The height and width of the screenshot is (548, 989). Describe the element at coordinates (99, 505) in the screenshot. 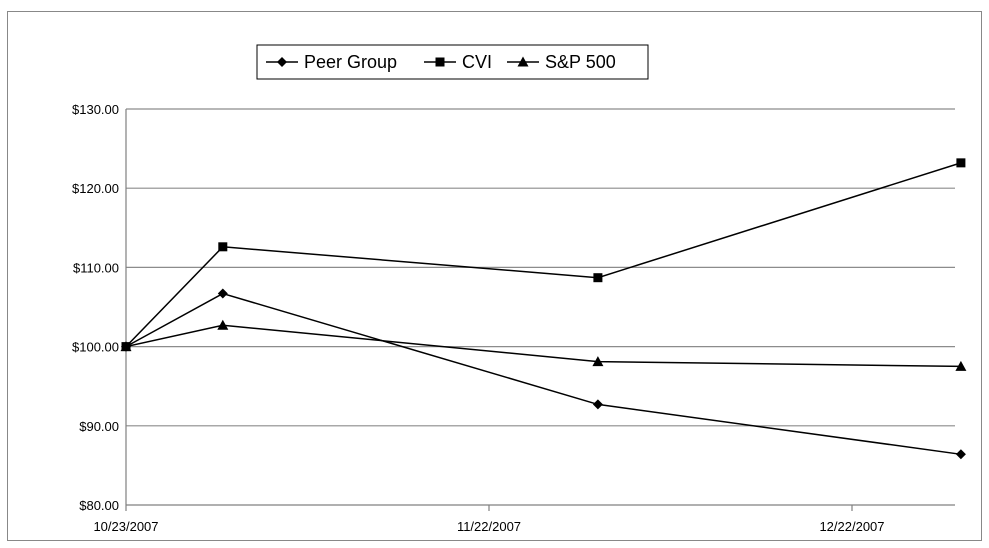

I see `y-tick-label: $80.00` at that location.